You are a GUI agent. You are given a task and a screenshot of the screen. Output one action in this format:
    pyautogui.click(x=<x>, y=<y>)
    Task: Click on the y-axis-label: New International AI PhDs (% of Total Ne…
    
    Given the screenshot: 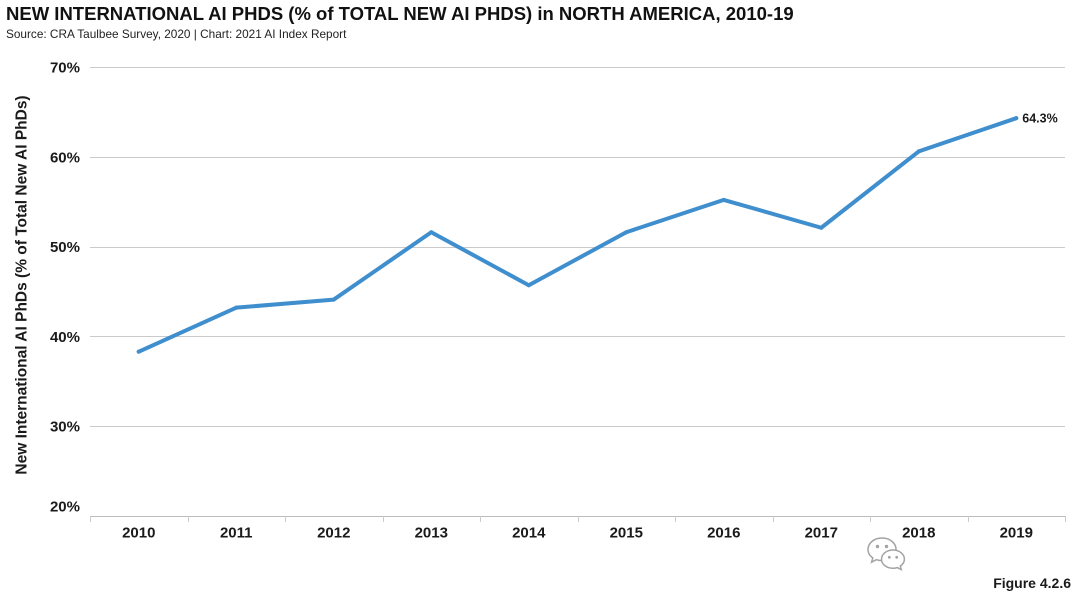 What is the action you would take?
    pyautogui.click(x=22, y=284)
    